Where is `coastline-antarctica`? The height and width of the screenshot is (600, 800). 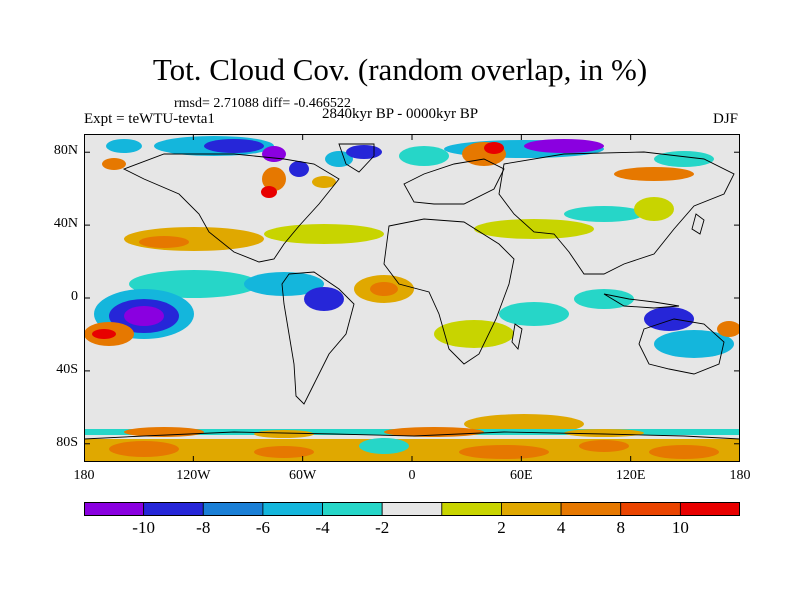
coastline-antarctica is located at coordinates (412, 435).